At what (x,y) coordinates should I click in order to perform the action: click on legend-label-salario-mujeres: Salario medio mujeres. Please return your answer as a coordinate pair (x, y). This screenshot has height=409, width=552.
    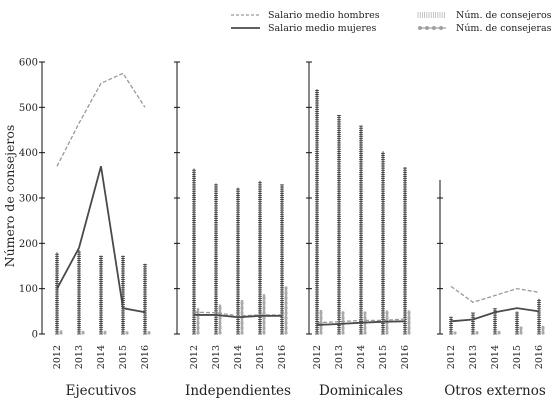
    Looking at the image, I should click on (322, 28).